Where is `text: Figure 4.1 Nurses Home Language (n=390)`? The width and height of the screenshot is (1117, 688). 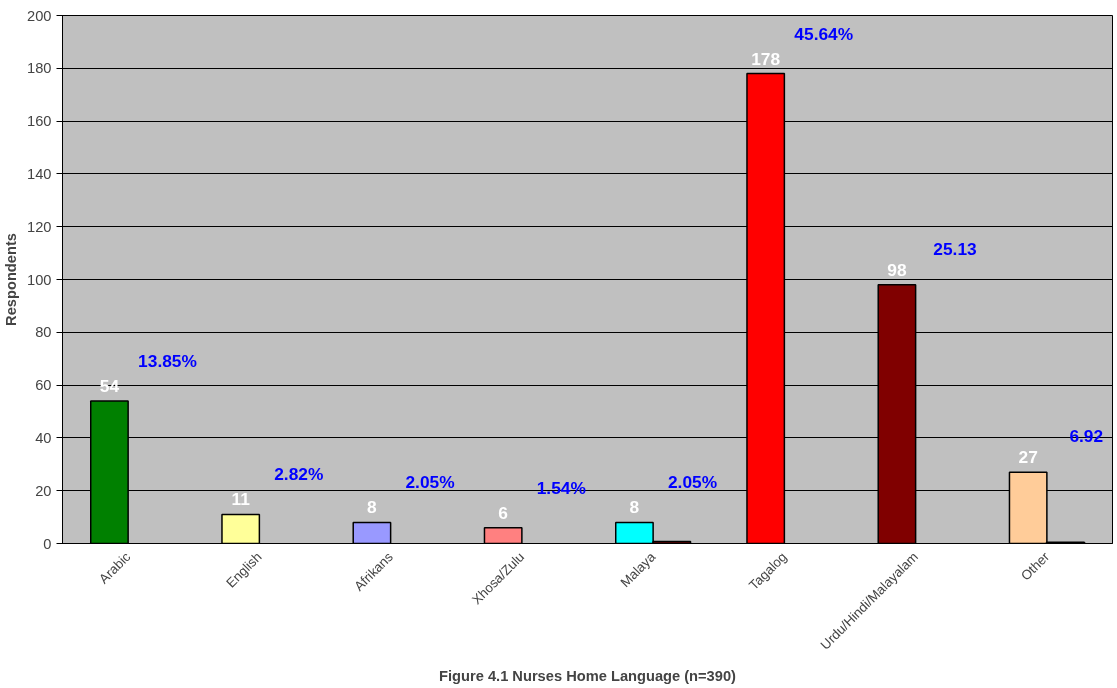 text: Figure 4.1 Nurses Home Language (n=390) is located at coordinates (588, 675).